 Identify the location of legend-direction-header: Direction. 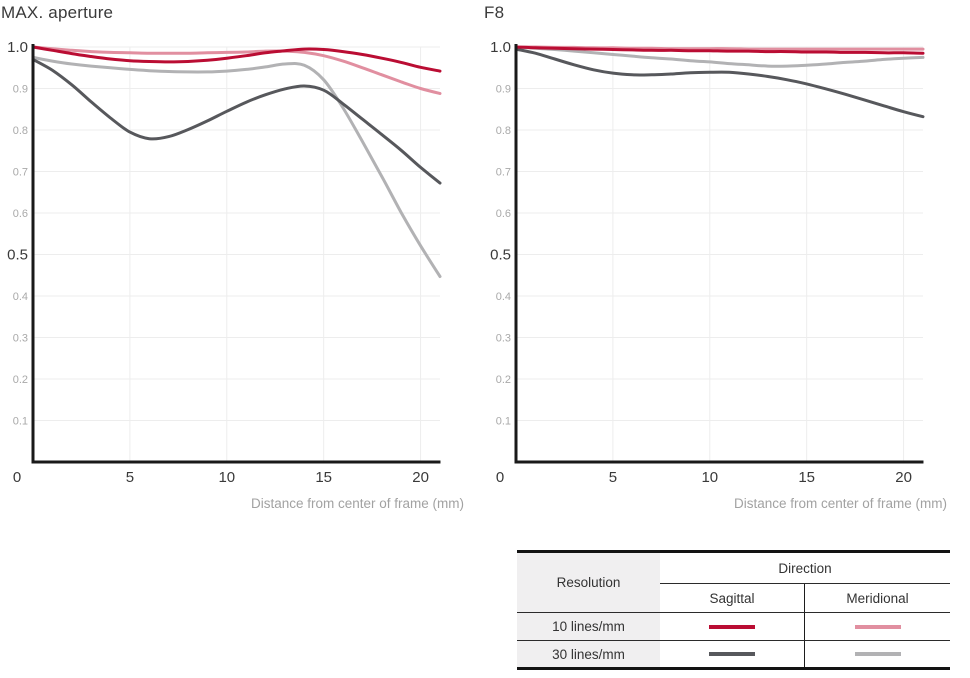
(805, 568).